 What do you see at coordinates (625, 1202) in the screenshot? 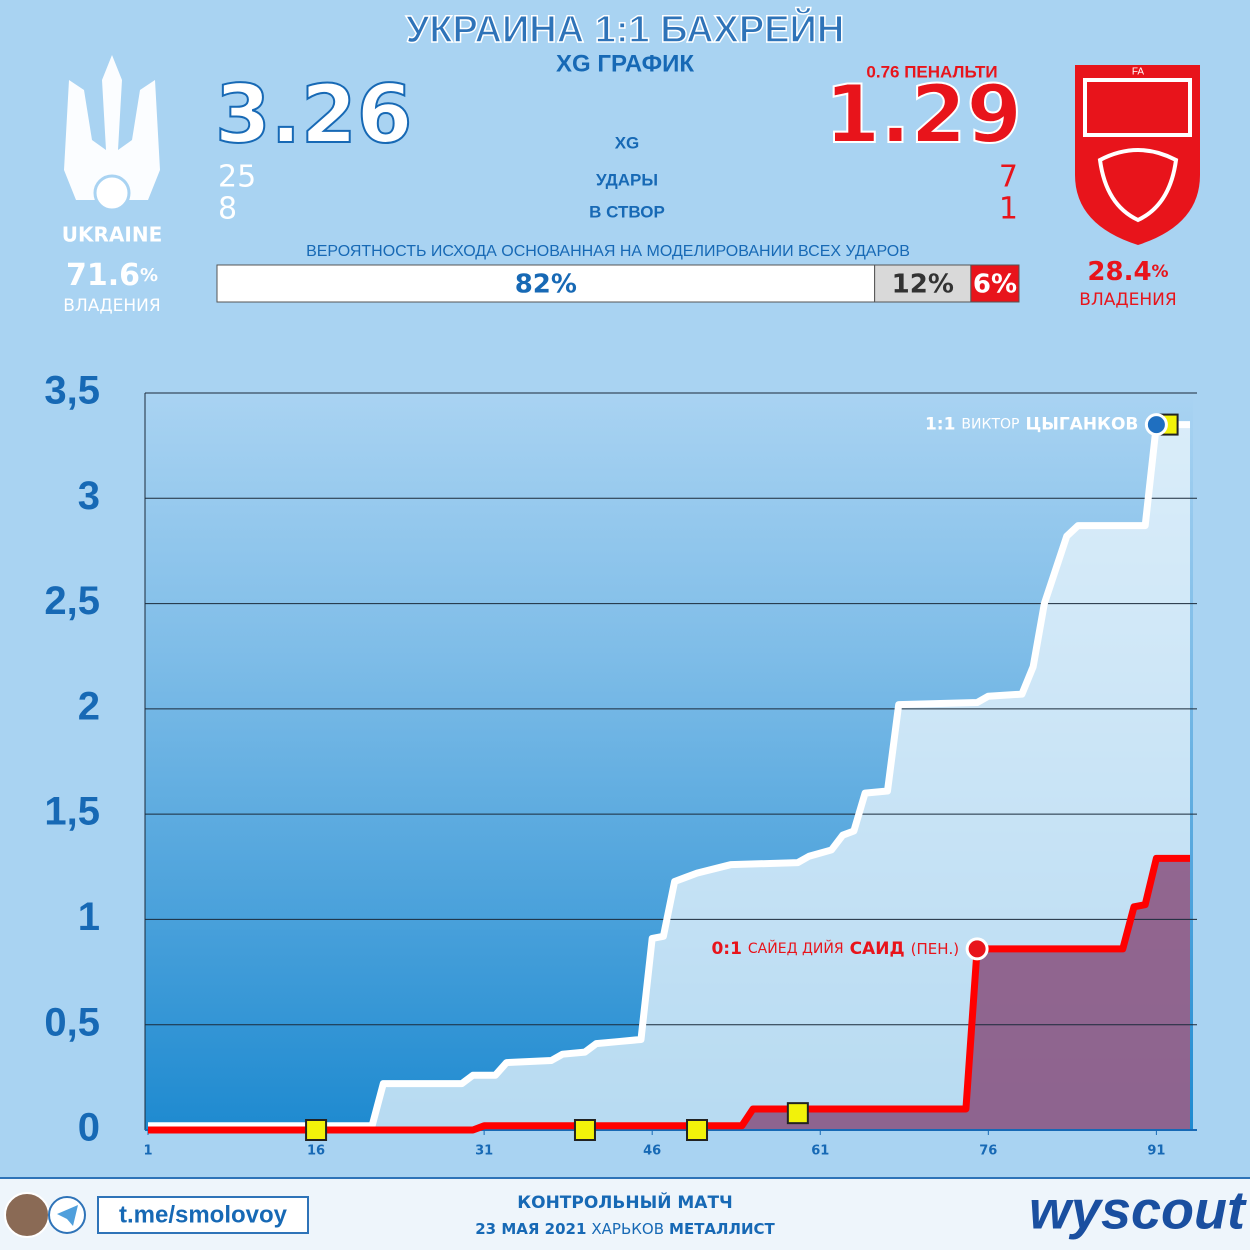
I see `match-type: КОНТРОЛЬНЫЙ МАТЧ` at bounding box center [625, 1202].